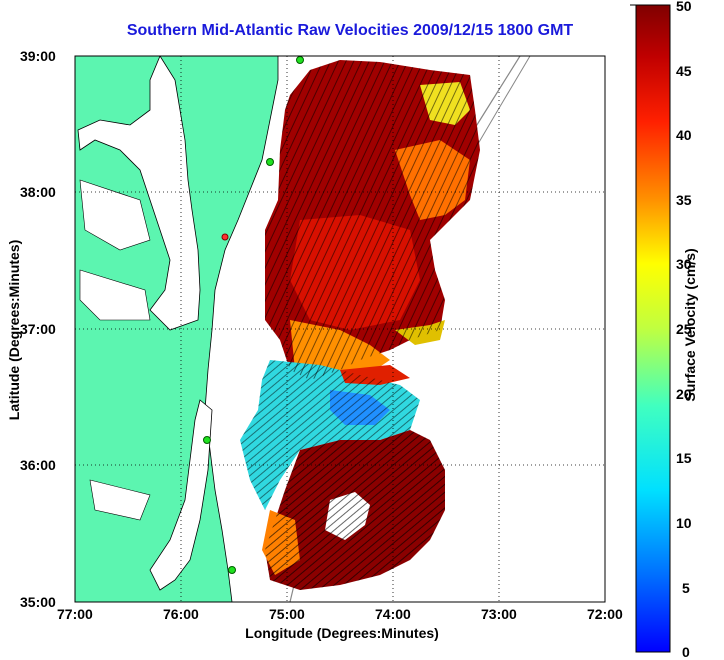 The width and height of the screenshot is (724, 660). I want to click on colorbar-tick: 35, so click(684, 200).